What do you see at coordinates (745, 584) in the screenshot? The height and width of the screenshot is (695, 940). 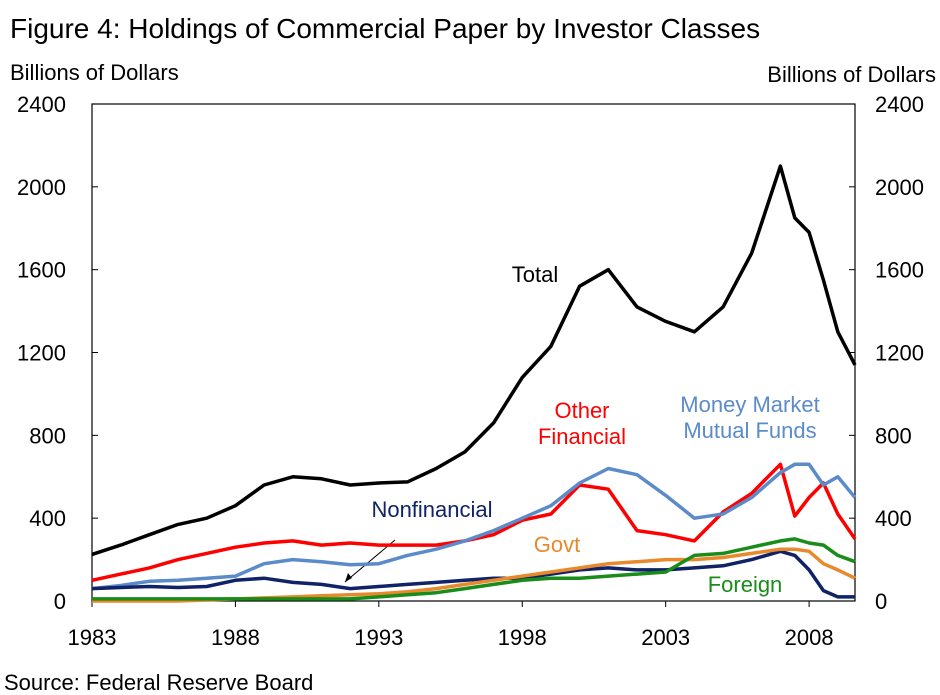 I see `series-label: Foreign` at bounding box center [745, 584].